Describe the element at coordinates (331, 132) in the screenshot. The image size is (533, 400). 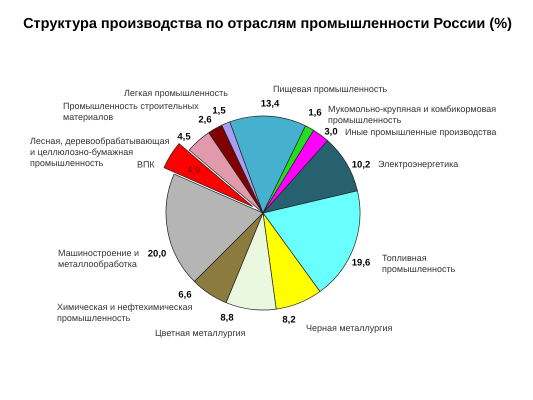
I see `data-label: 3,0` at that location.